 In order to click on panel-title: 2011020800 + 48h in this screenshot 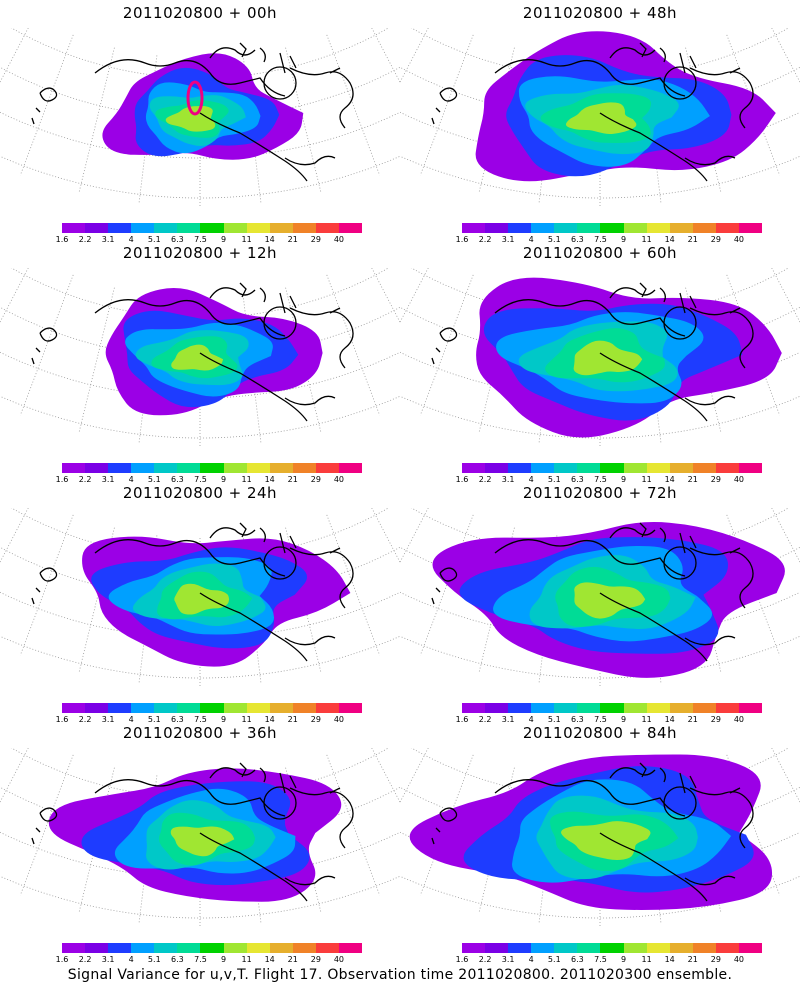, I will do `click(600, 13)`.